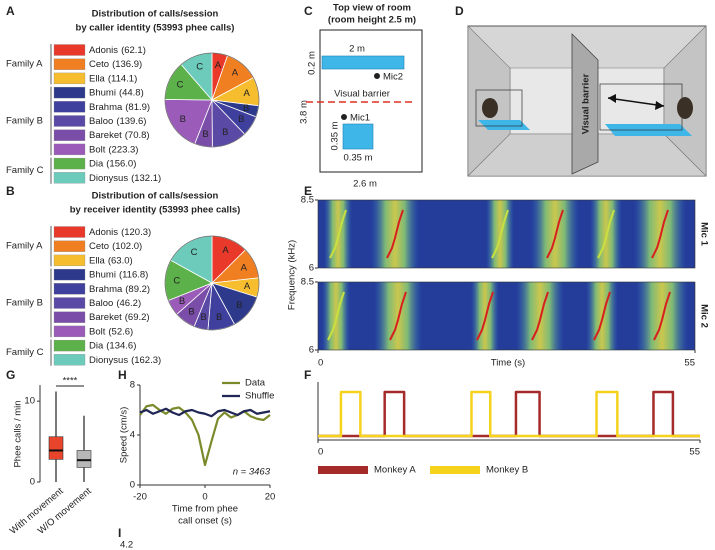 The height and width of the screenshot is (550, 715). What do you see at coordinates (365, 184) in the screenshot?
I see `dimension-label: 2.6 m` at bounding box center [365, 184].